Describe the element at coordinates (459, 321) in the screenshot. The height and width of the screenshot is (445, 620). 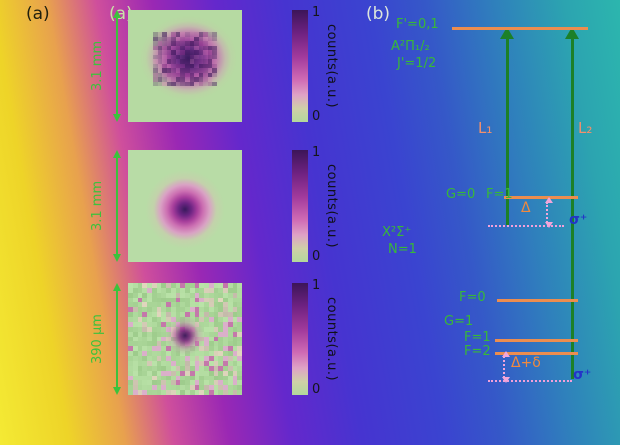
I see `g1-label: G=1` at that location.